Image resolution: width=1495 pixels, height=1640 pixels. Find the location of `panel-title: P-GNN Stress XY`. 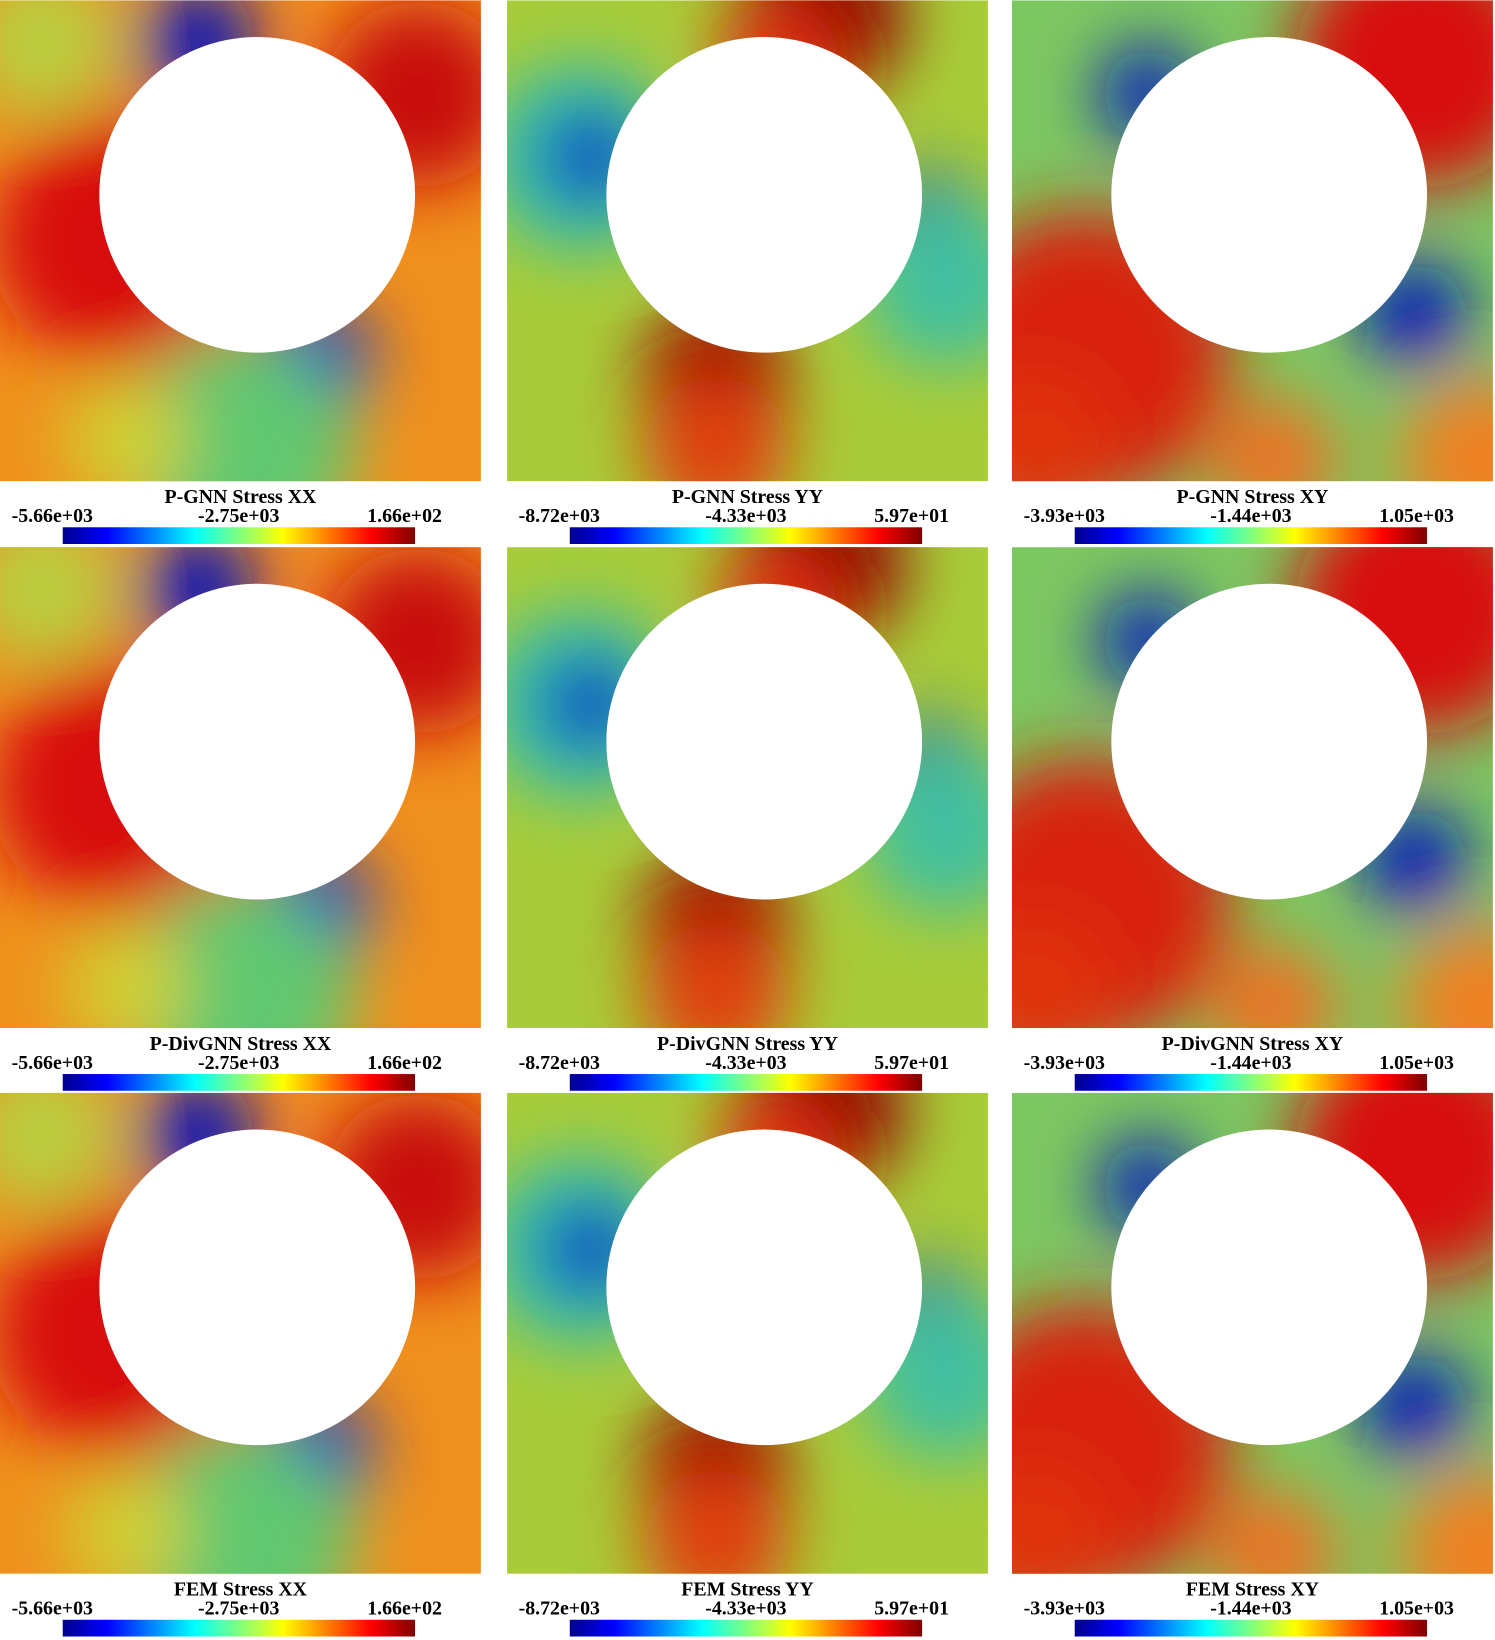

panel-title: P-GNN Stress XY is located at coordinates (1253, 497).